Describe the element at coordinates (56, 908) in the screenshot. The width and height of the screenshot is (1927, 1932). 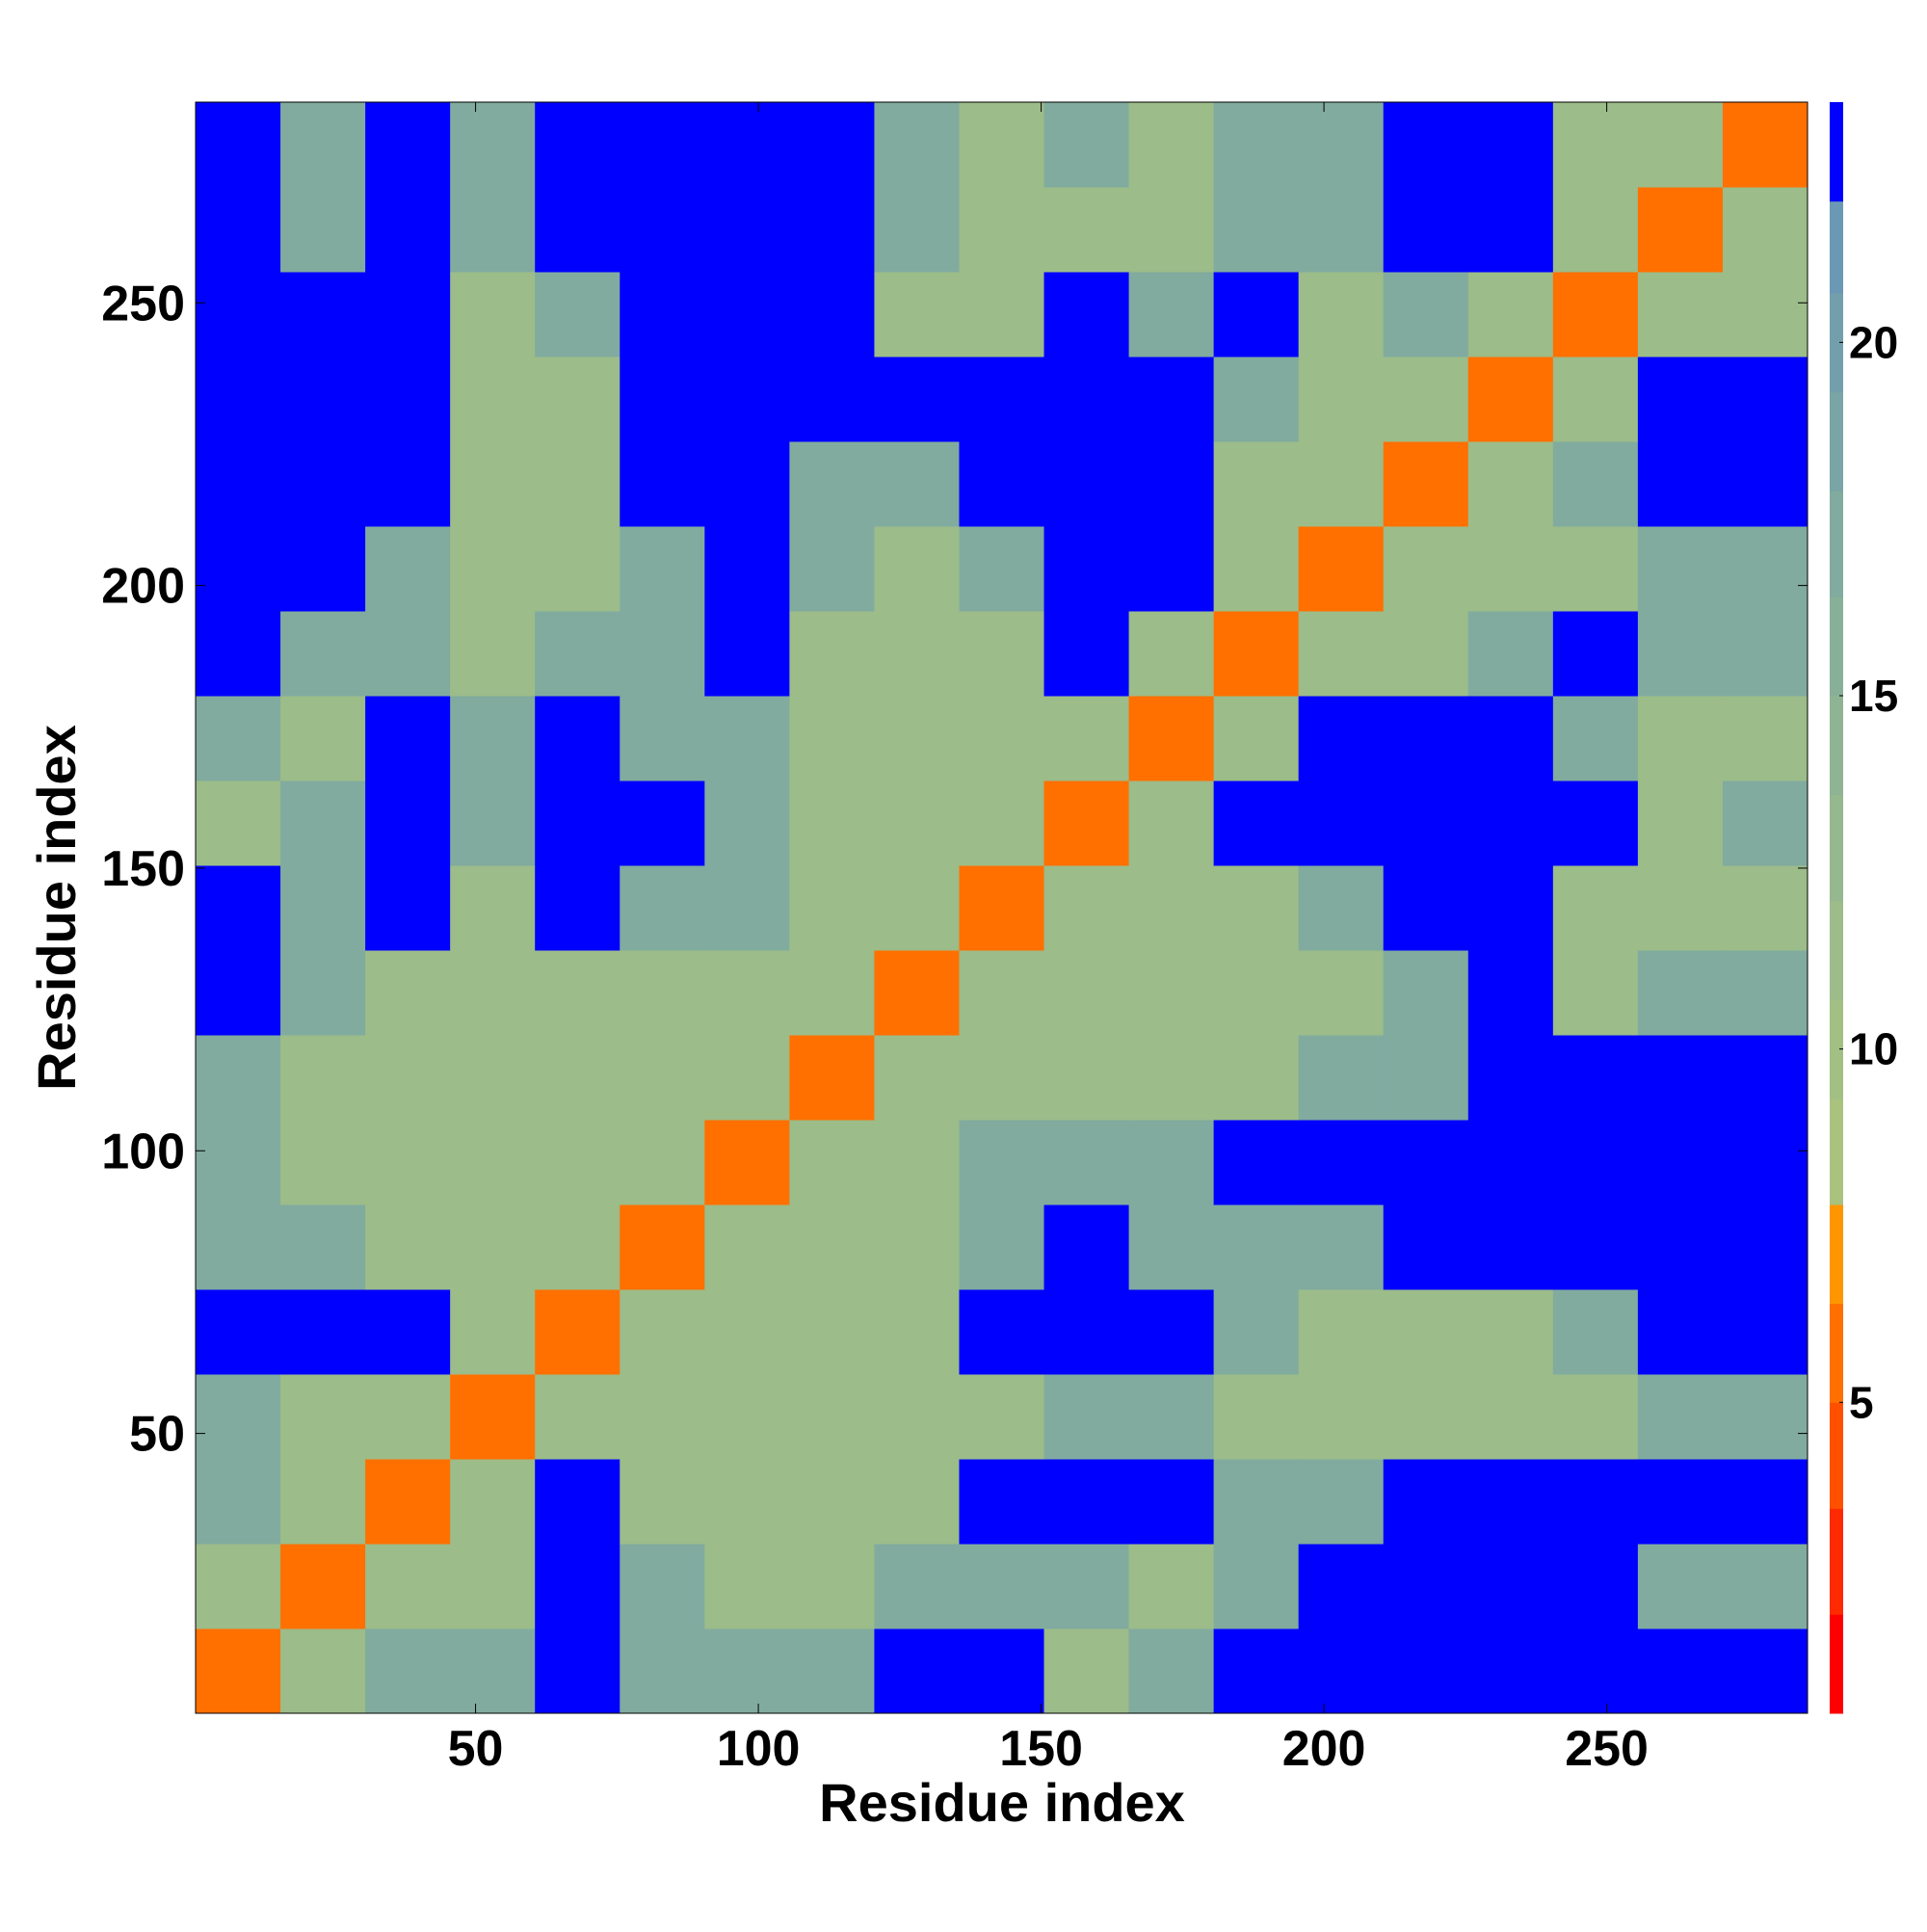
I see `y-axis-title: Residue index` at that location.